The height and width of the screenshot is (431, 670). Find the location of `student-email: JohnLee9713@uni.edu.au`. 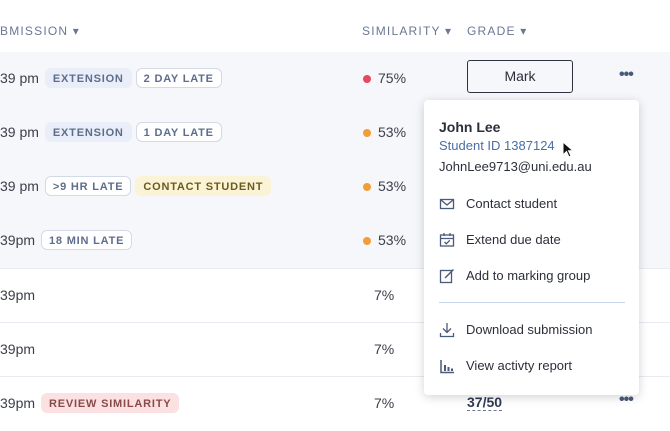

student-email: JohnLee9713@uni.edu.au is located at coordinates (515, 166).